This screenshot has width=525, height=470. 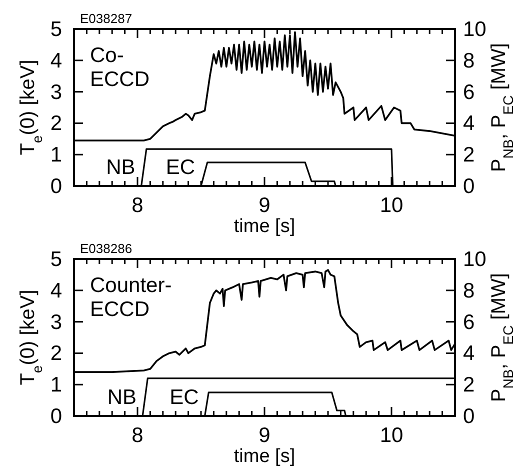 What do you see at coordinates (131, 297) in the screenshot?
I see `annotation: Counter-ECCD` at bounding box center [131, 297].